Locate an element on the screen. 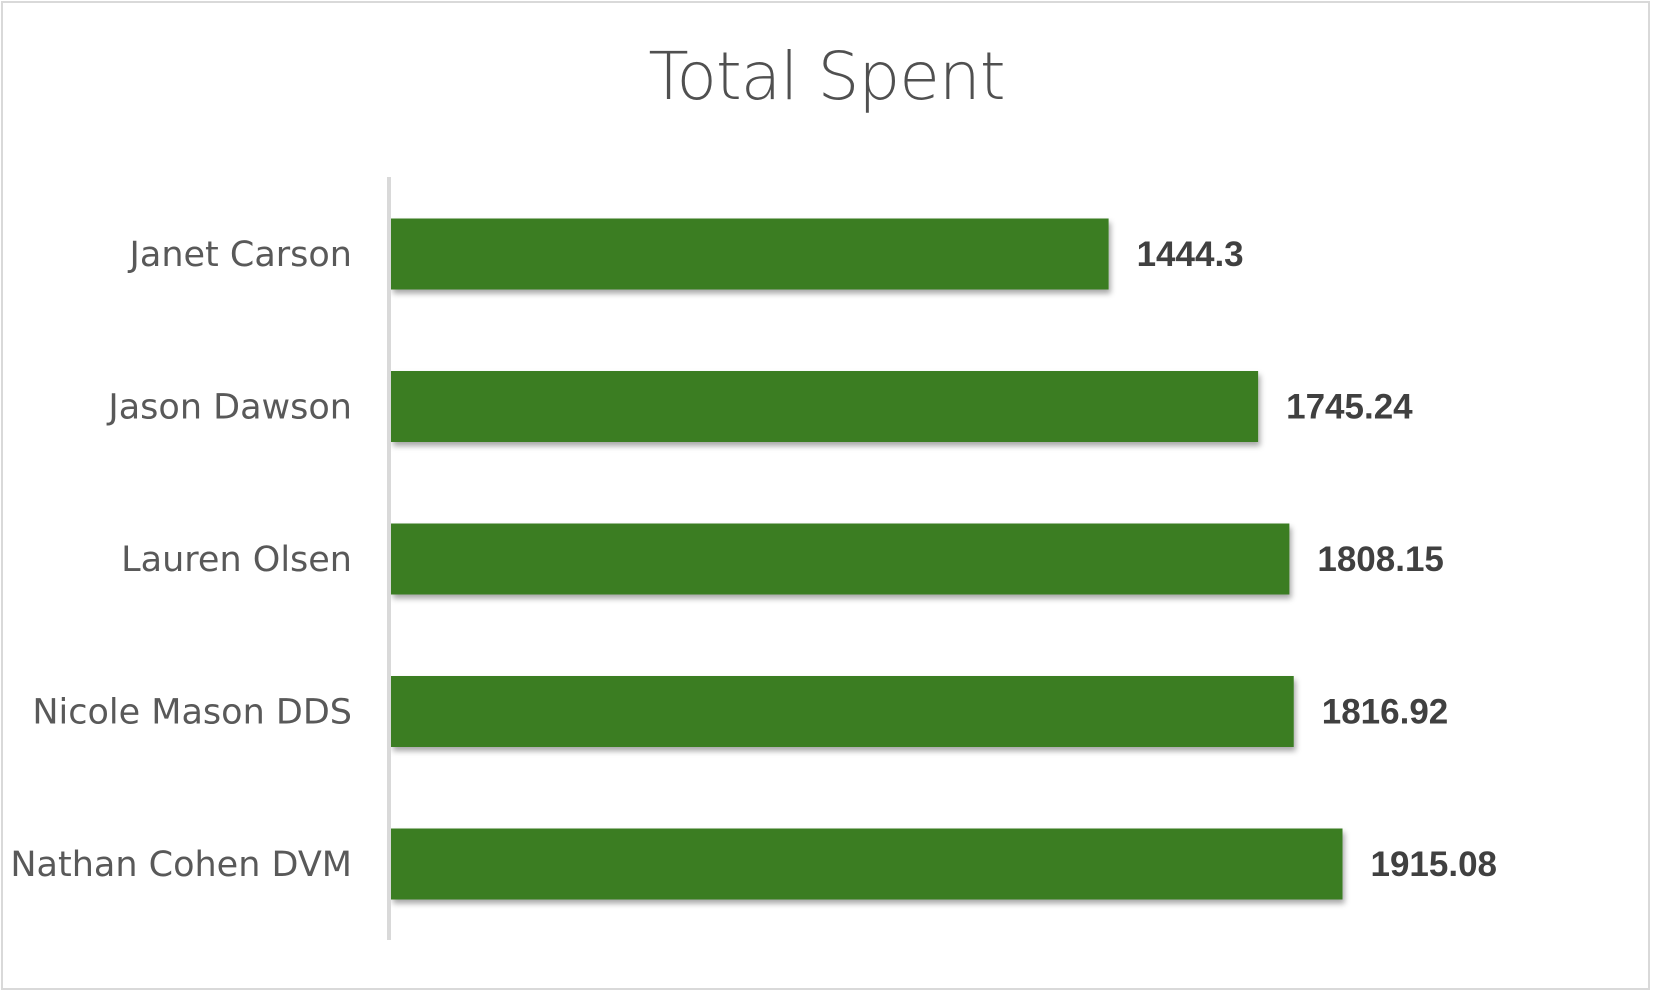  category-tick-label: Nicole Mason DDS is located at coordinates (192, 713).